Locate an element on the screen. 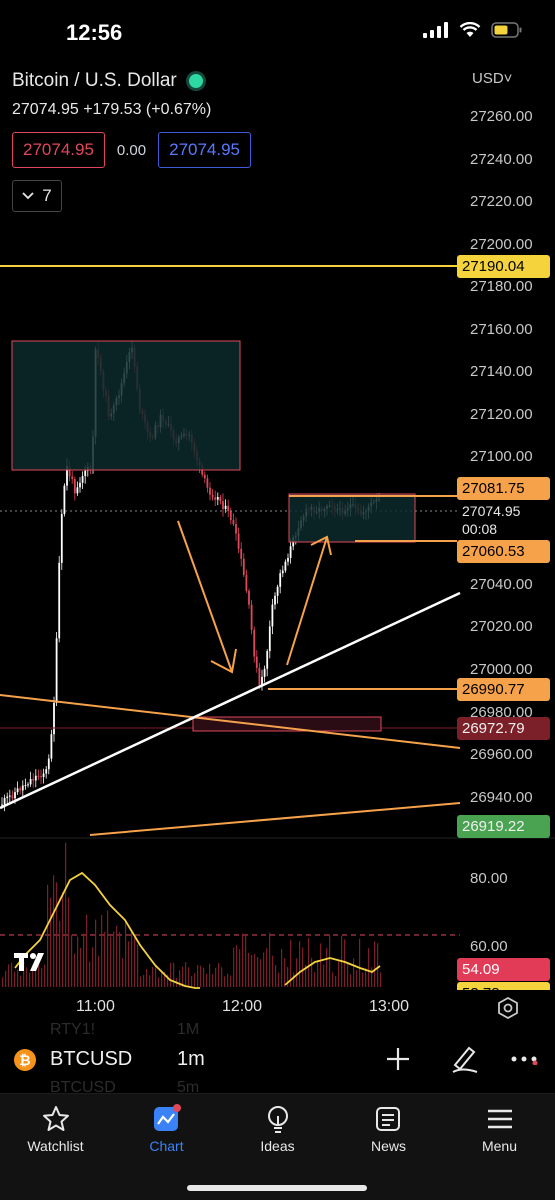  support-price-tag: 26990.77 is located at coordinates (503, 689).